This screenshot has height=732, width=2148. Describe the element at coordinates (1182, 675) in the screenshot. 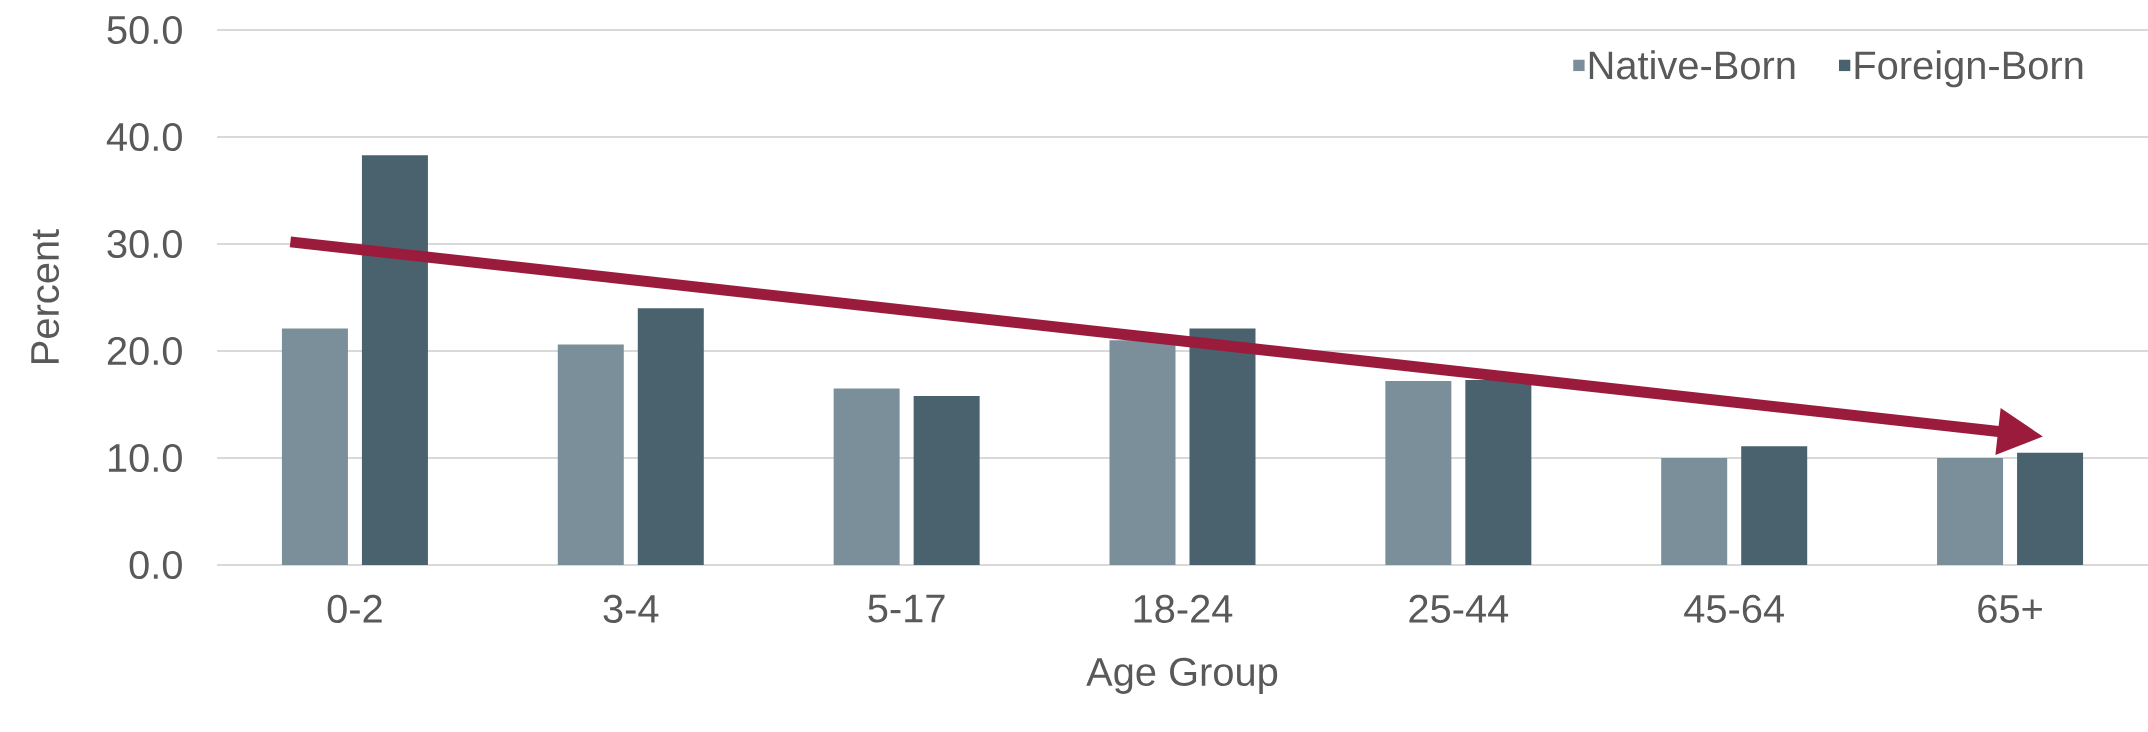

I see `x-axis-title: Age Group` at that location.